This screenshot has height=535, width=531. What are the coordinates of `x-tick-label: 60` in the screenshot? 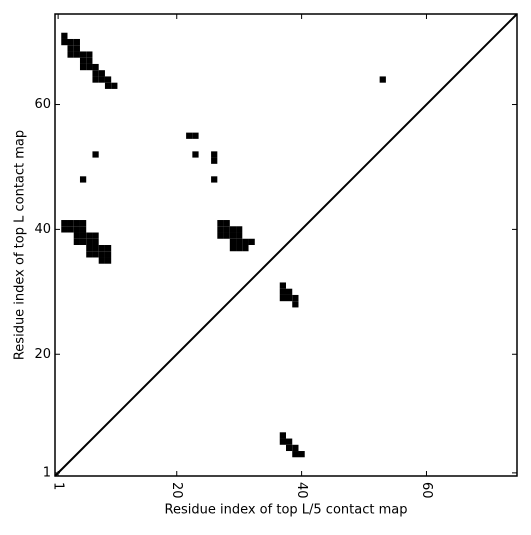 It's located at (426, 490).